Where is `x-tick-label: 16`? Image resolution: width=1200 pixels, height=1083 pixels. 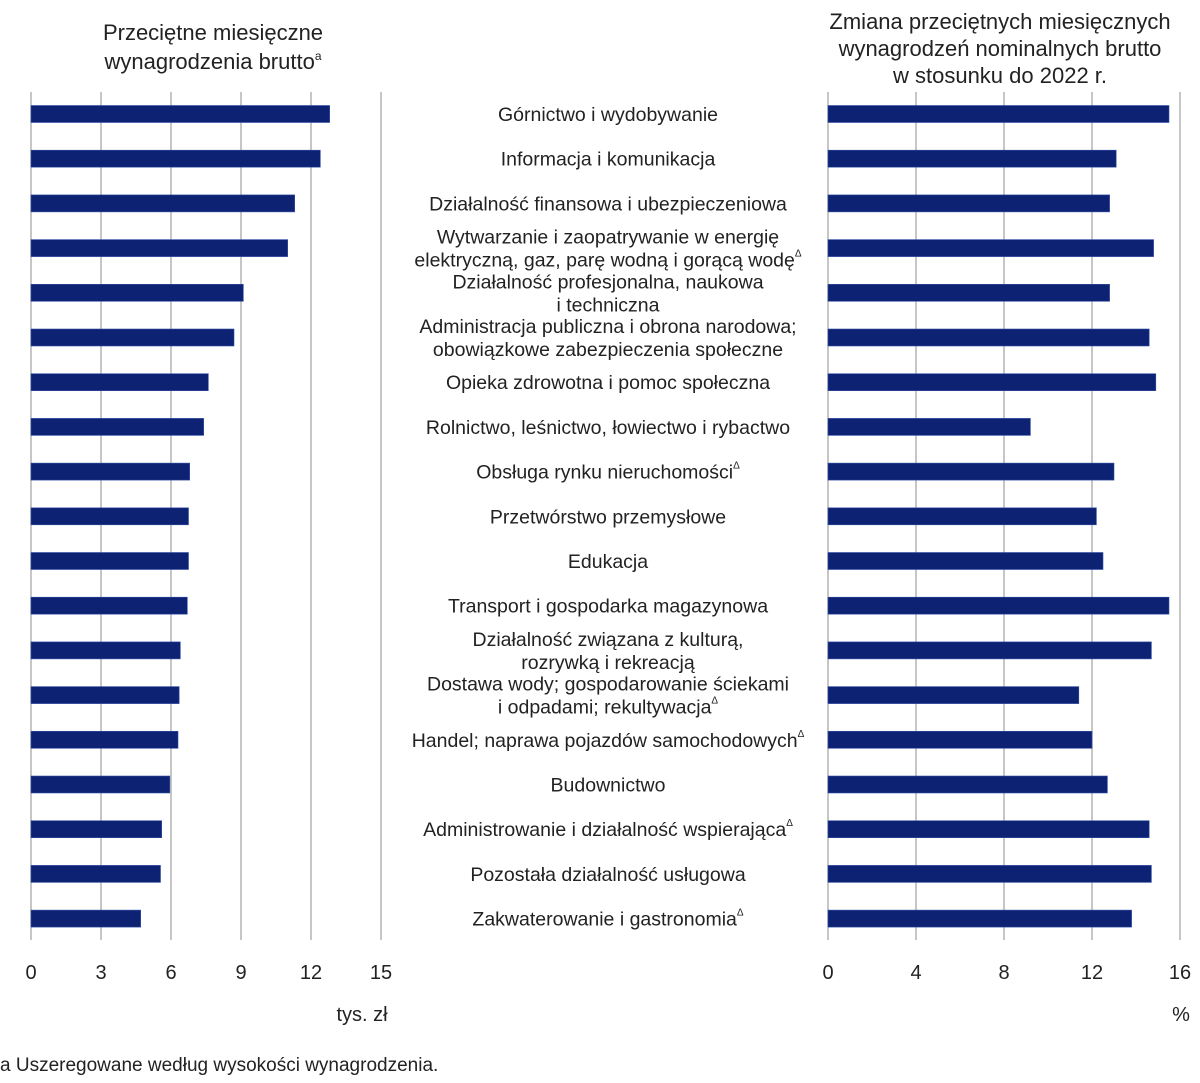 x-tick-label: 16 is located at coordinates (1180, 973).